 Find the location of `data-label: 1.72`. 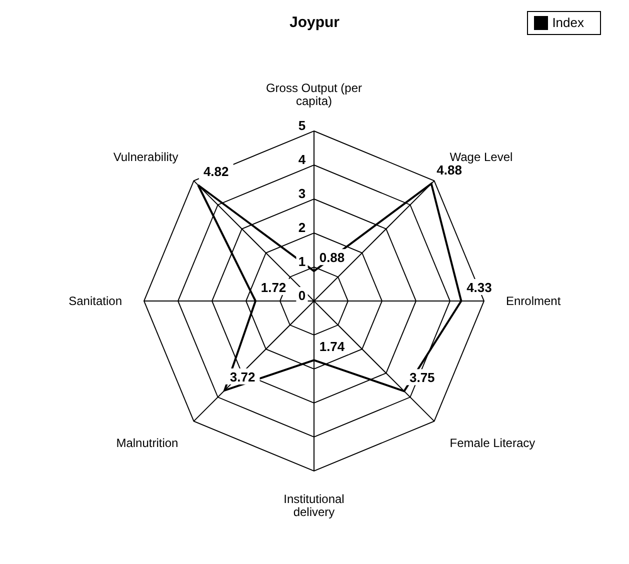

data-label: 1.72 is located at coordinates (273, 287).